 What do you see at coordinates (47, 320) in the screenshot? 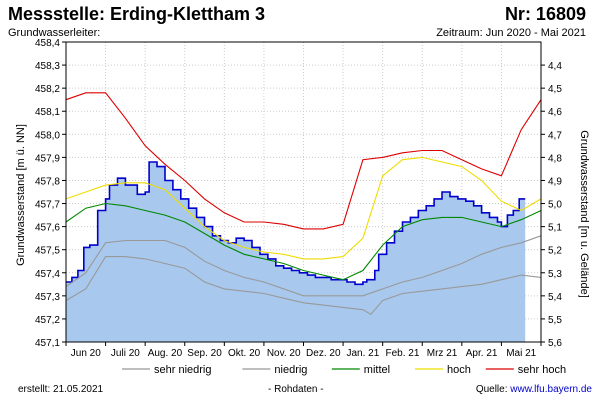
I see `y-tick-label: 457,2` at bounding box center [47, 320].